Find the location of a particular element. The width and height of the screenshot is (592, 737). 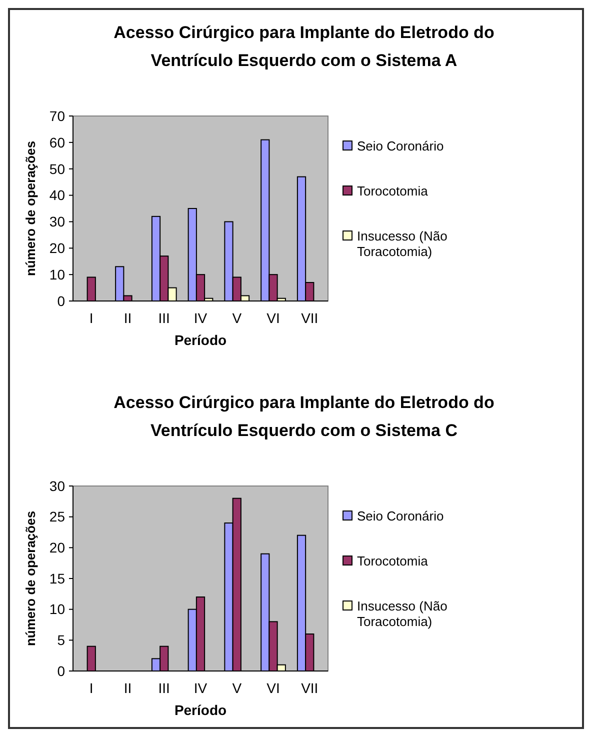

y-tick-label: 15 is located at coordinates (57, 578).